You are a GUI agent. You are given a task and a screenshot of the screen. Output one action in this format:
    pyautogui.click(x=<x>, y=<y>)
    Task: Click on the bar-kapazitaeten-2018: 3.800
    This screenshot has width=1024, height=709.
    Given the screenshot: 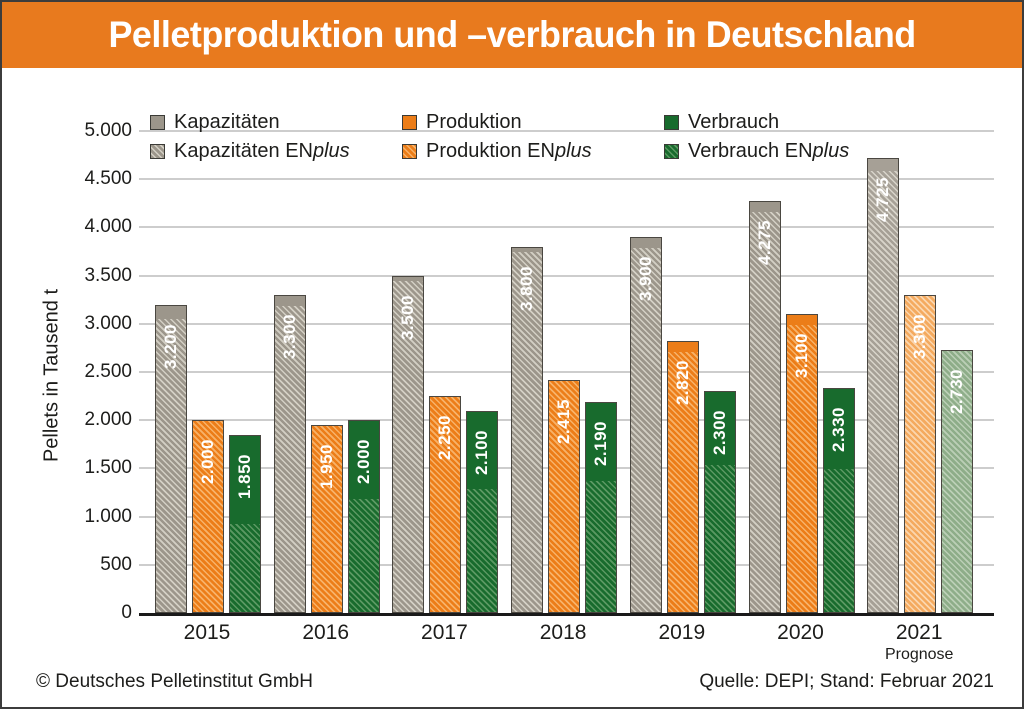 What is the action you would take?
    pyautogui.click(x=527, y=429)
    